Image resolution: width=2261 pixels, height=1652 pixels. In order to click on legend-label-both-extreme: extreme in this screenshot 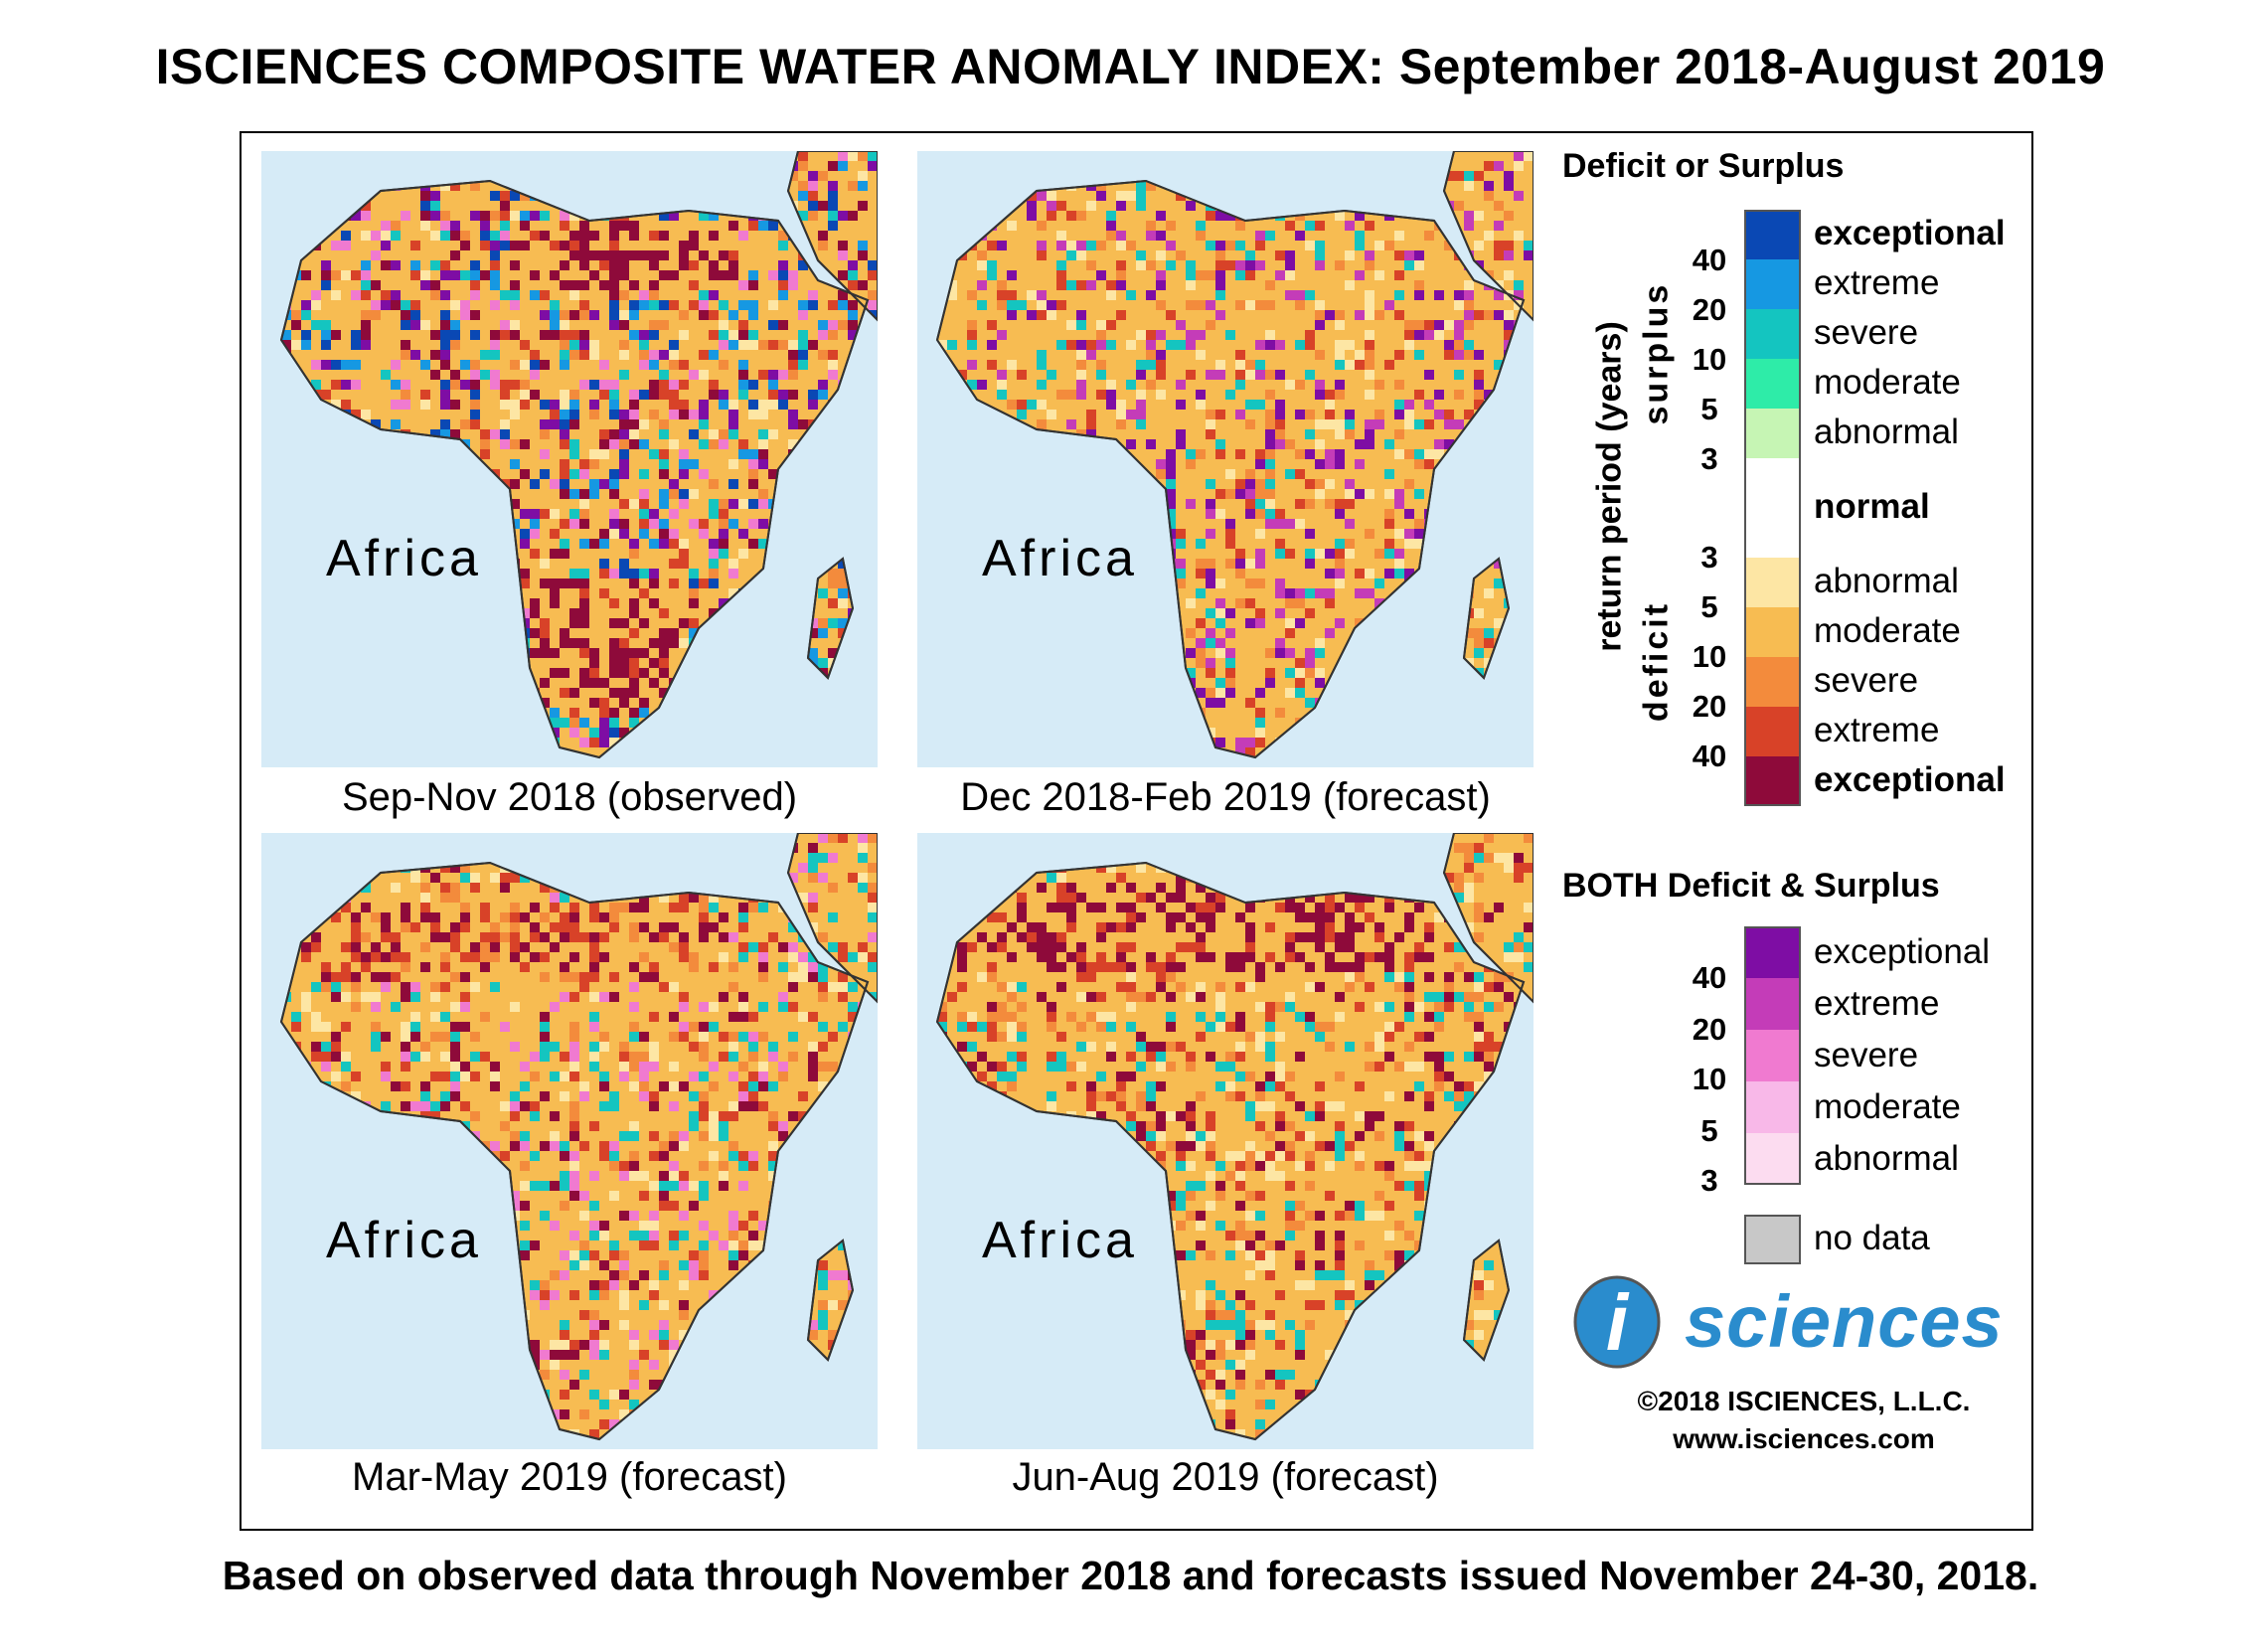, I will do `click(1877, 1003)`.